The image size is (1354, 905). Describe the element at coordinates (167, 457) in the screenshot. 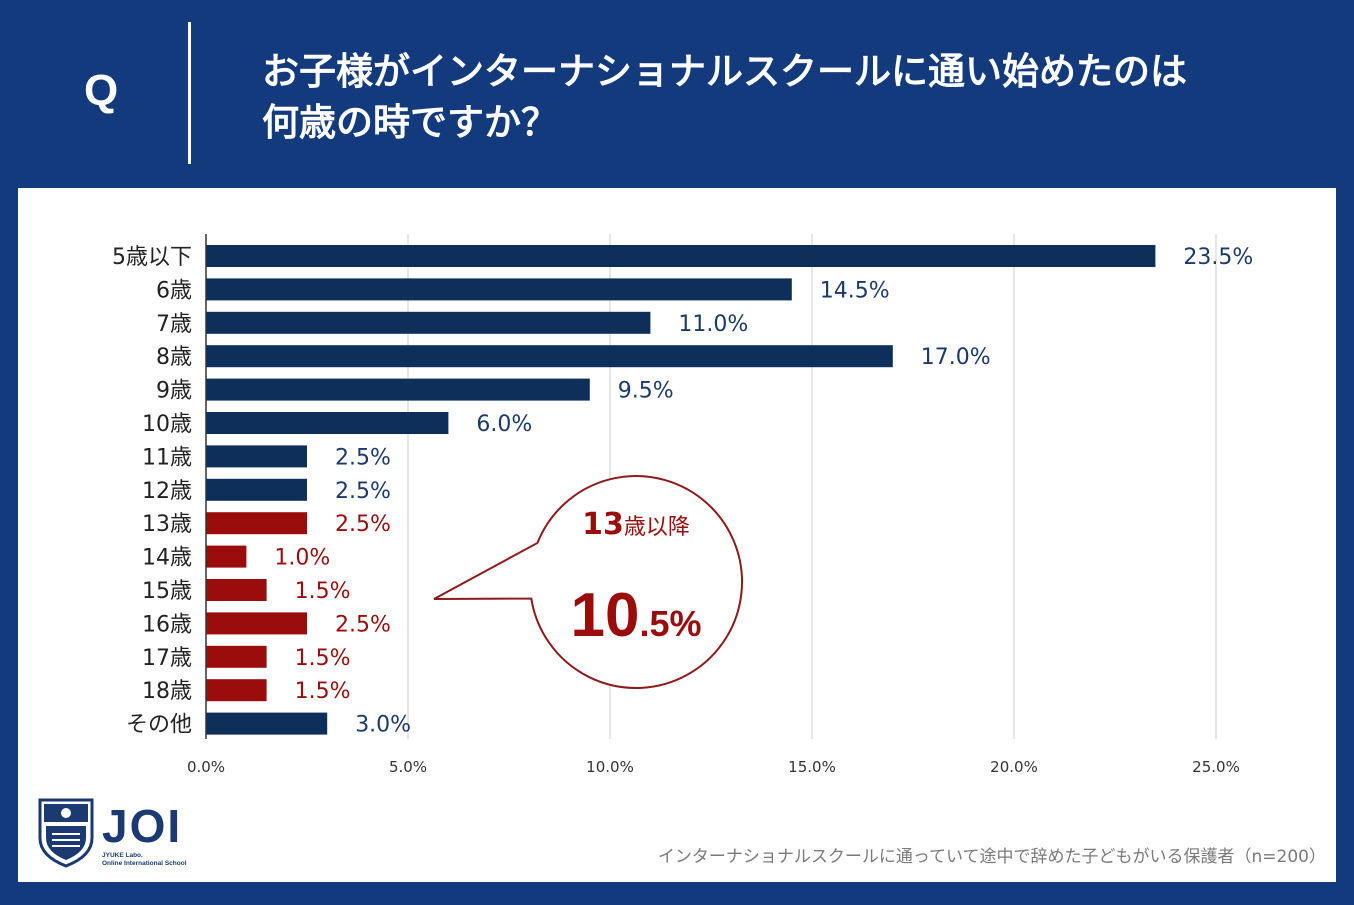

I see `category-label: 11歳` at that location.